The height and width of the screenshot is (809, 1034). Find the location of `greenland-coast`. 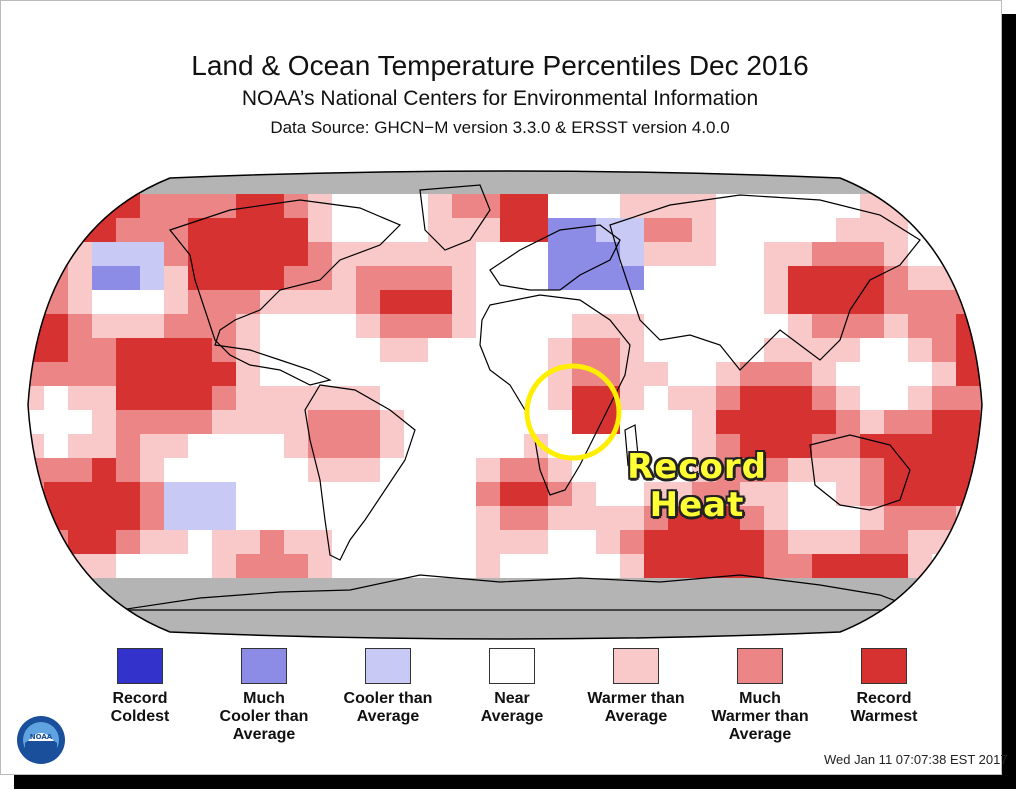

greenland-coast is located at coordinates (455, 217).